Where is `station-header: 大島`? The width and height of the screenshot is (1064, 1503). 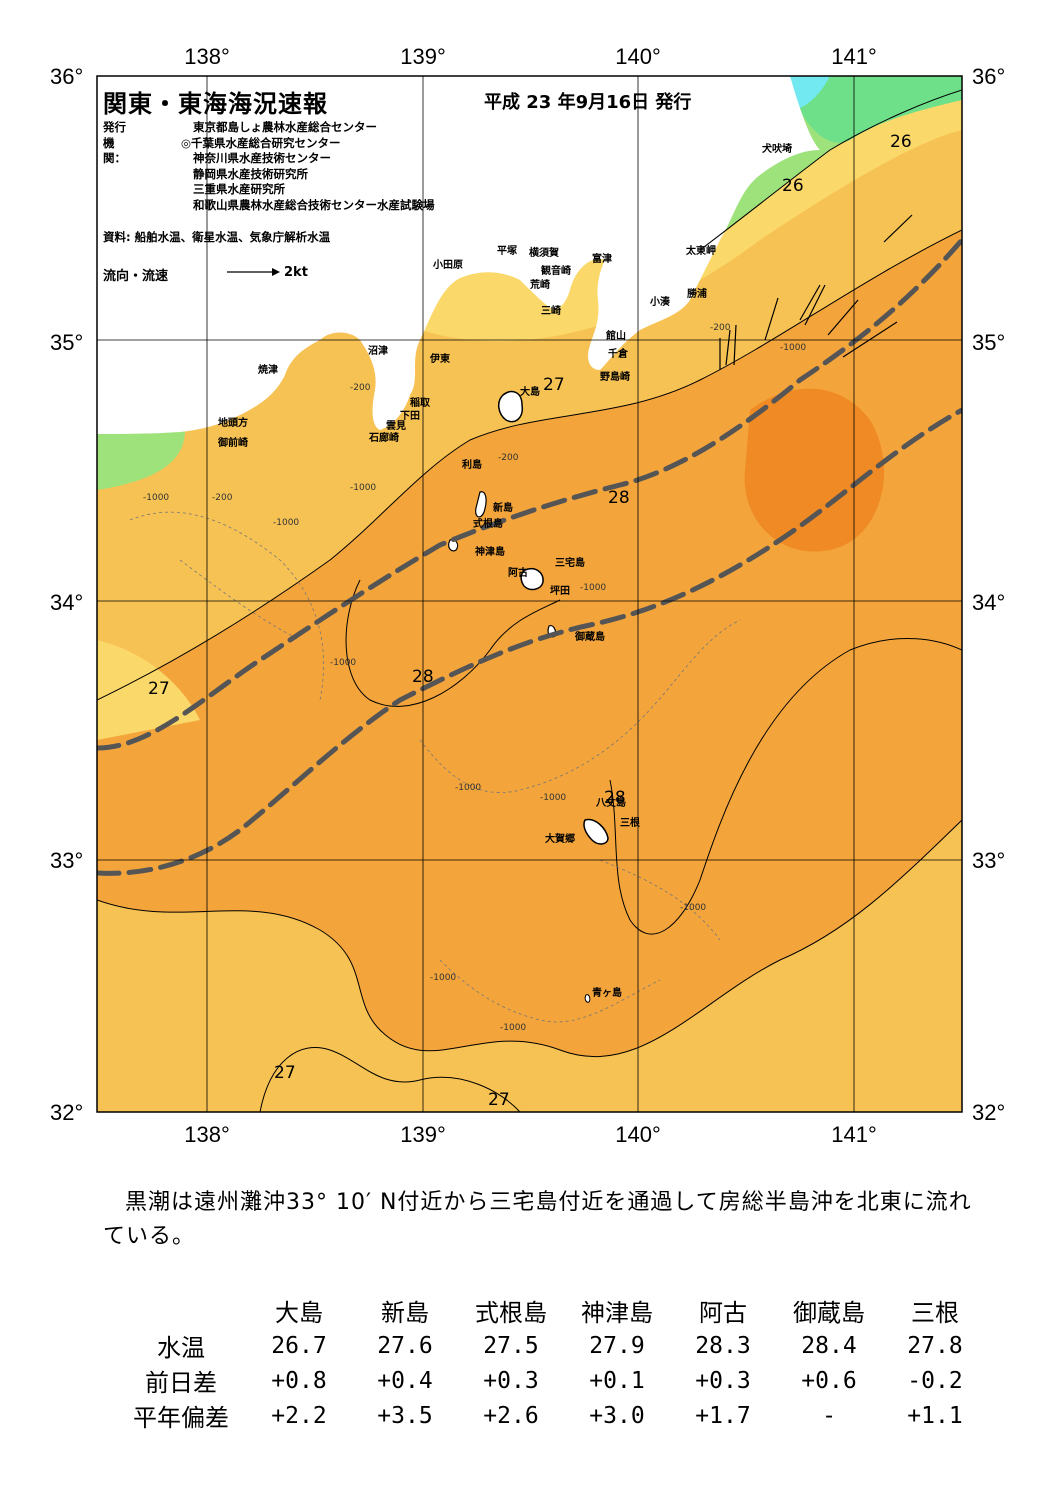 station-header: 大島 is located at coordinates (299, 1313).